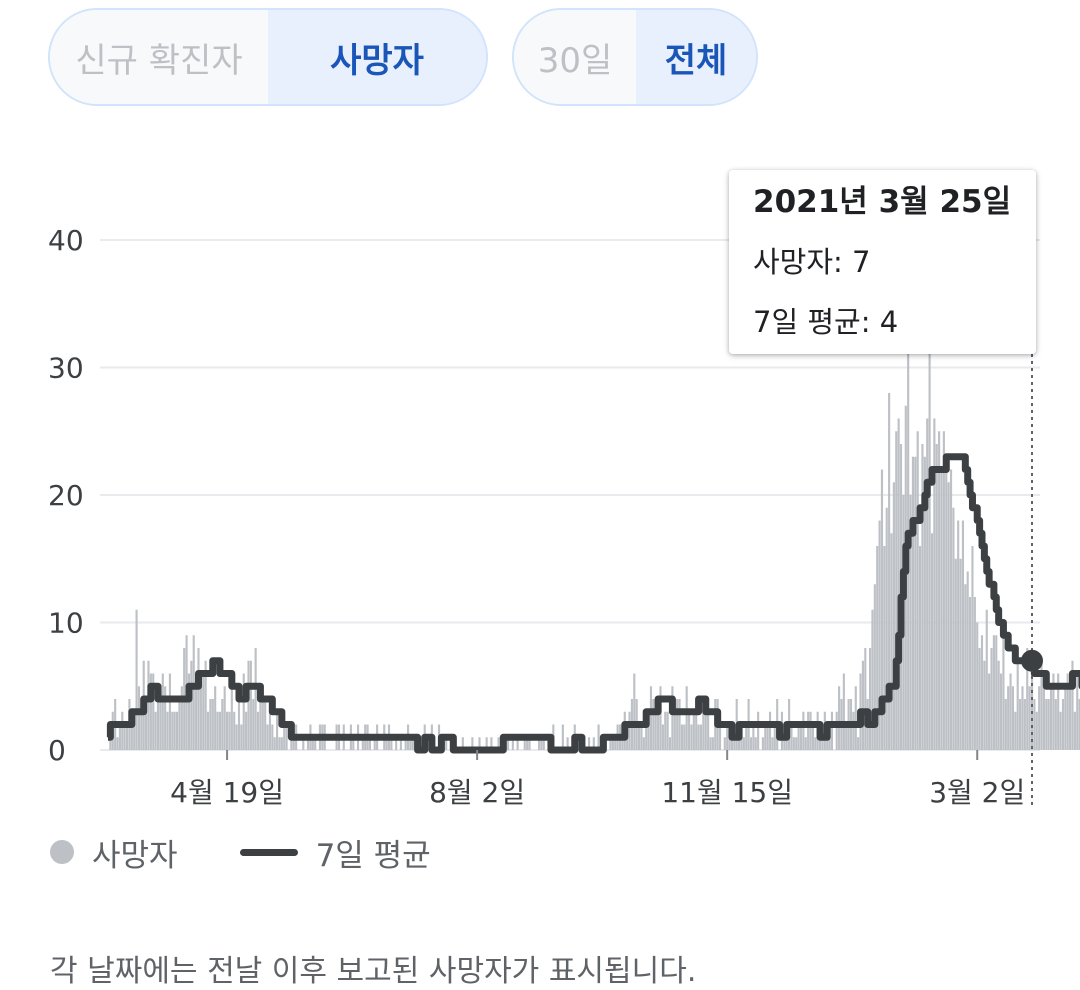 The image size is (1080, 990). I want to click on x-tick-label: 4월 19일, so click(227, 792).